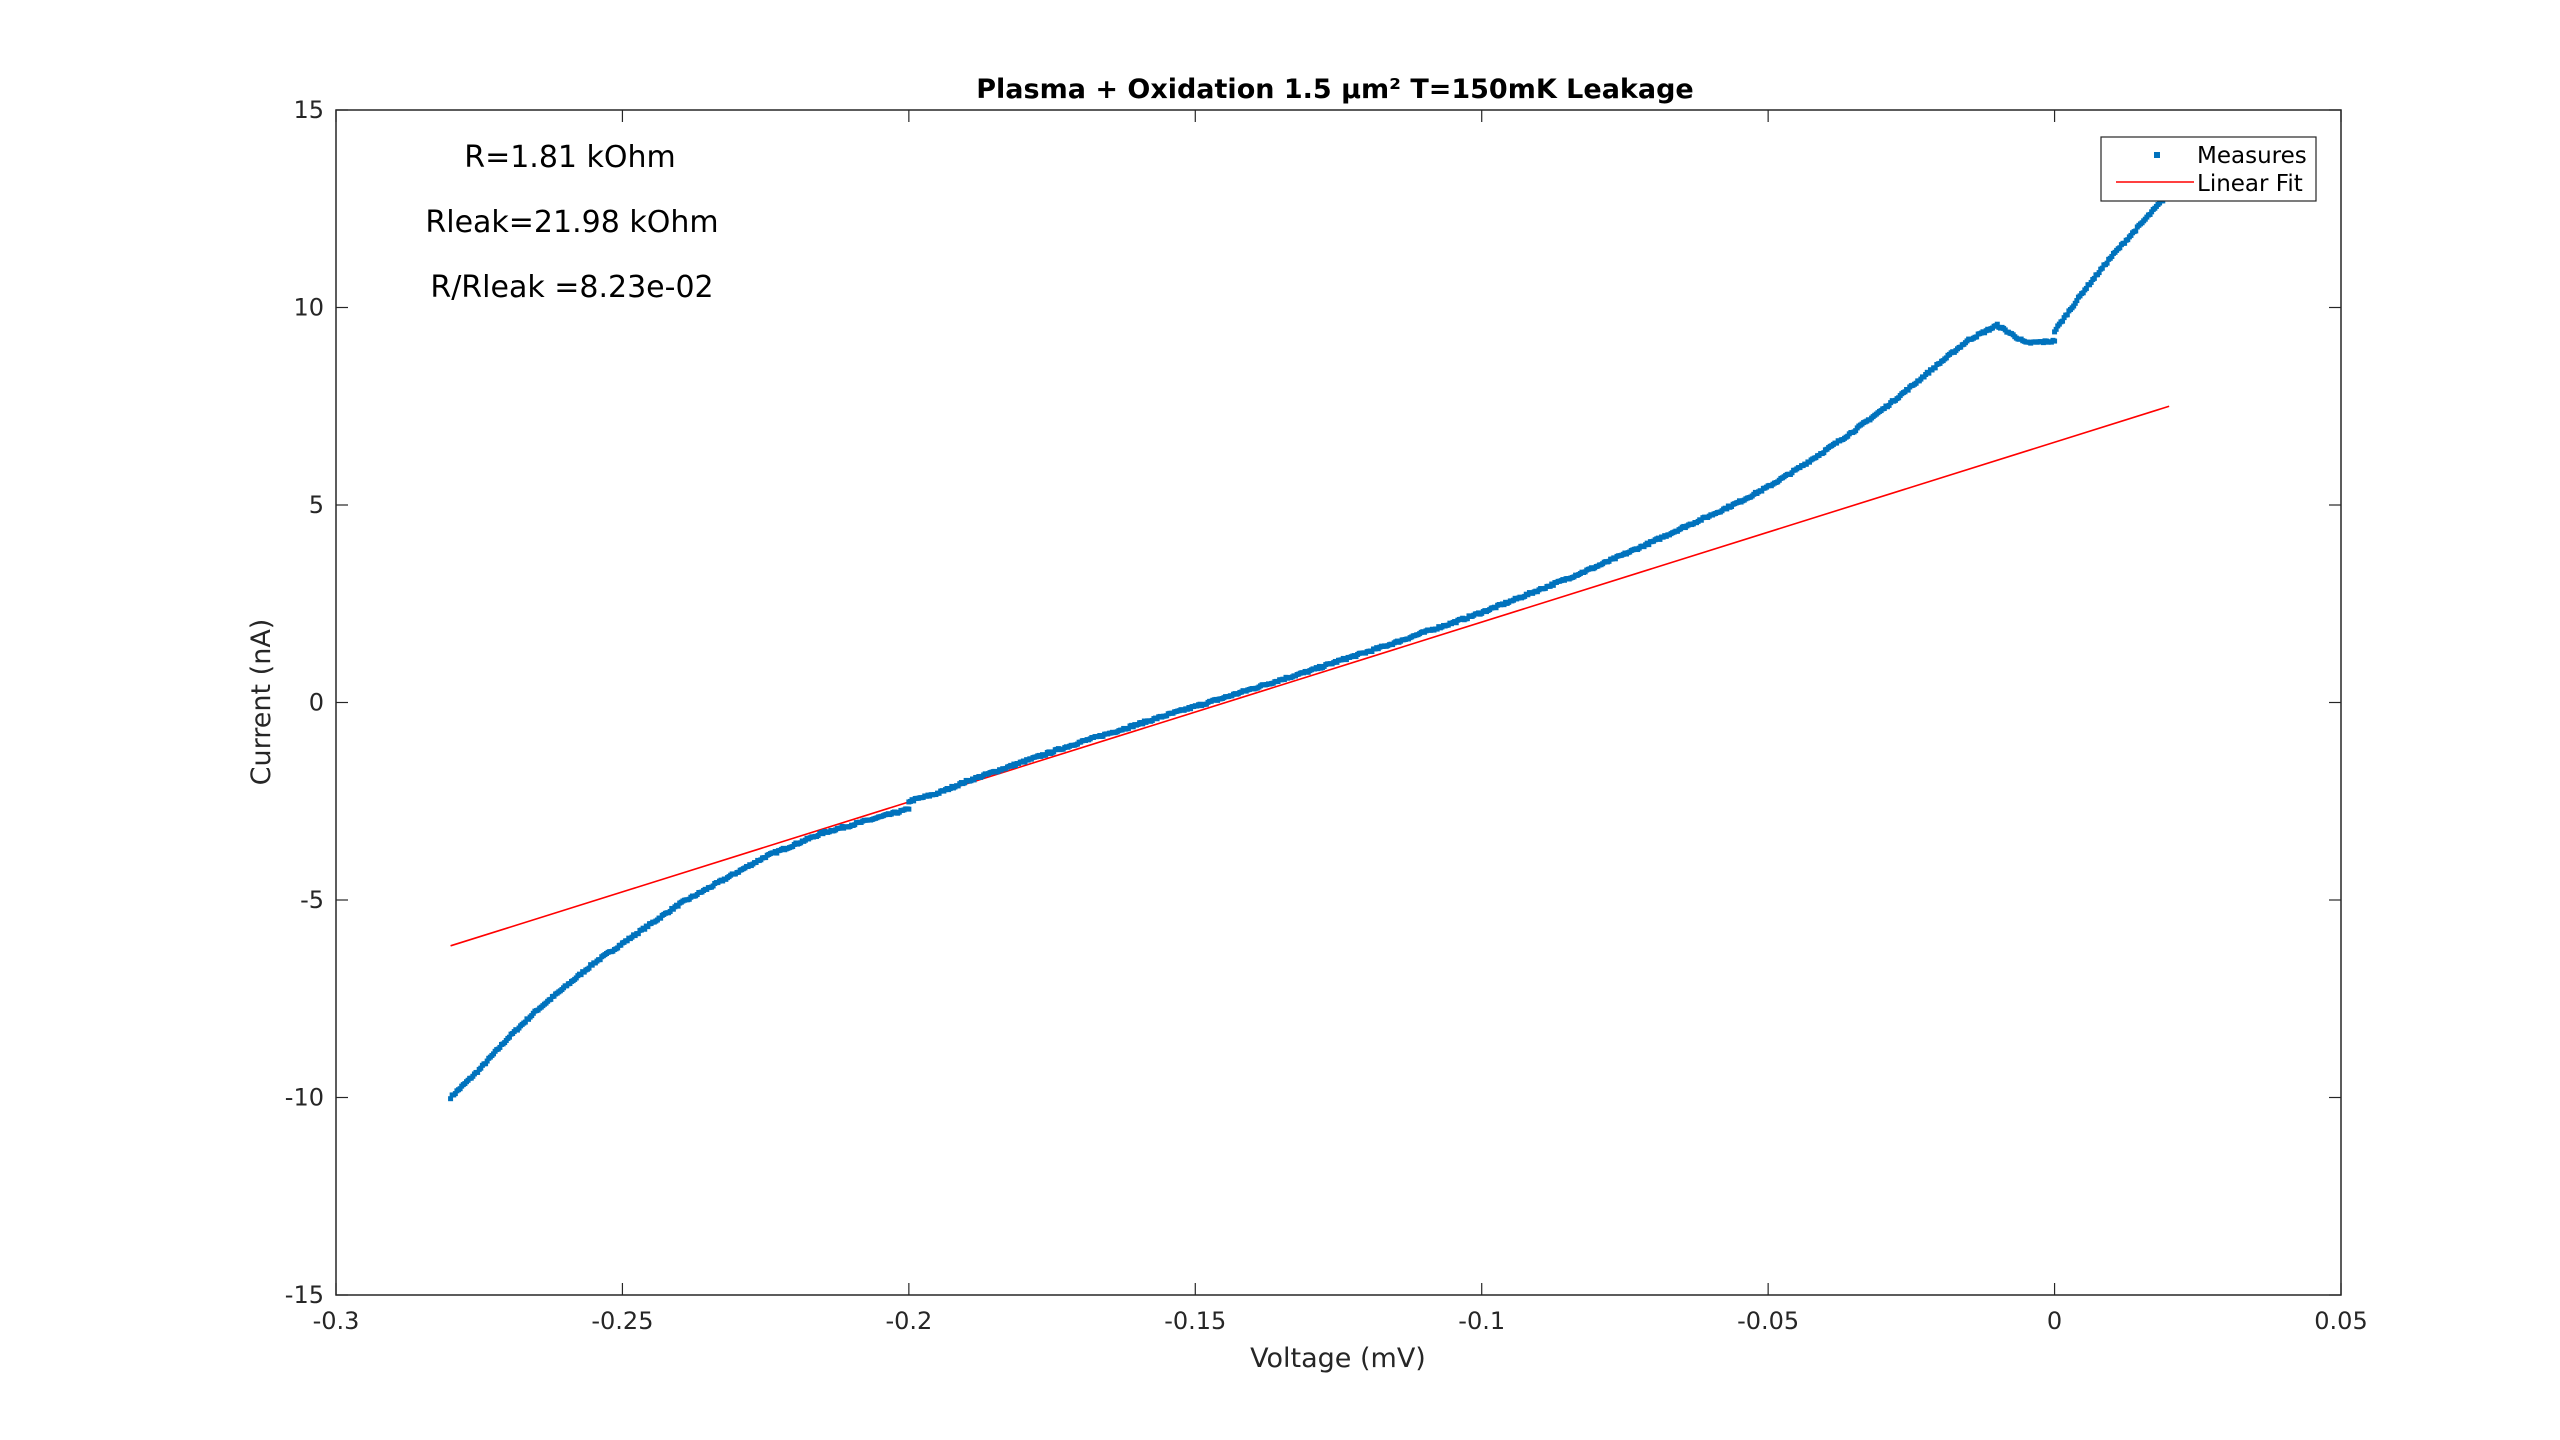  I want to click on x-tick-label: 0.05, so click(2340, 1321).